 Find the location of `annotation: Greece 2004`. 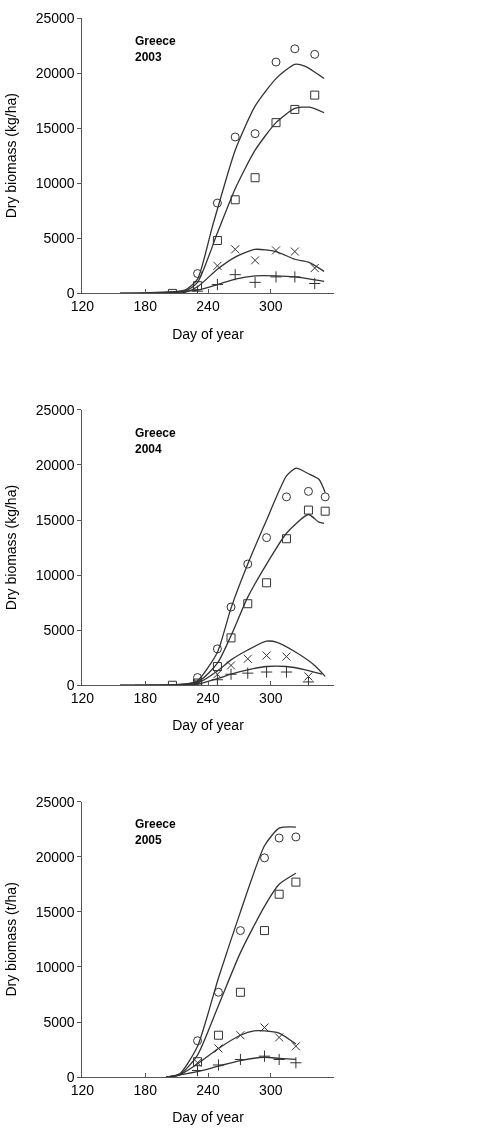

annotation: Greece 2004 is located at coordinates (156, 441).